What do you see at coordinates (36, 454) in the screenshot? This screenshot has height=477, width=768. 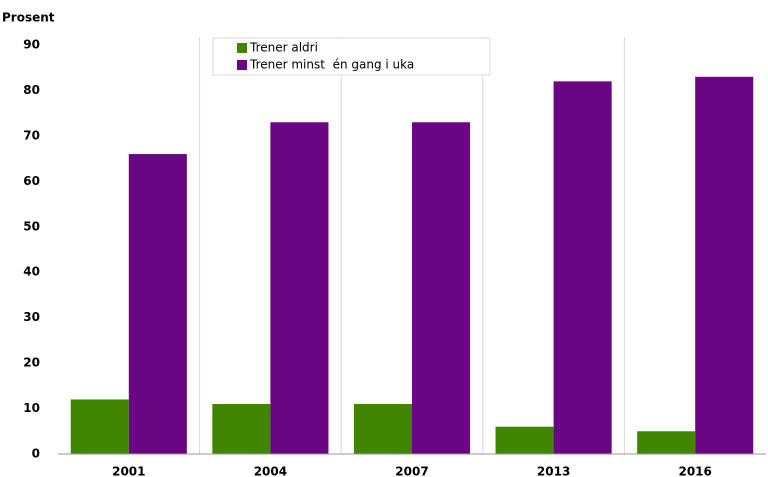 I see `y-tick-label: 0` at bounding box center [36, 454].